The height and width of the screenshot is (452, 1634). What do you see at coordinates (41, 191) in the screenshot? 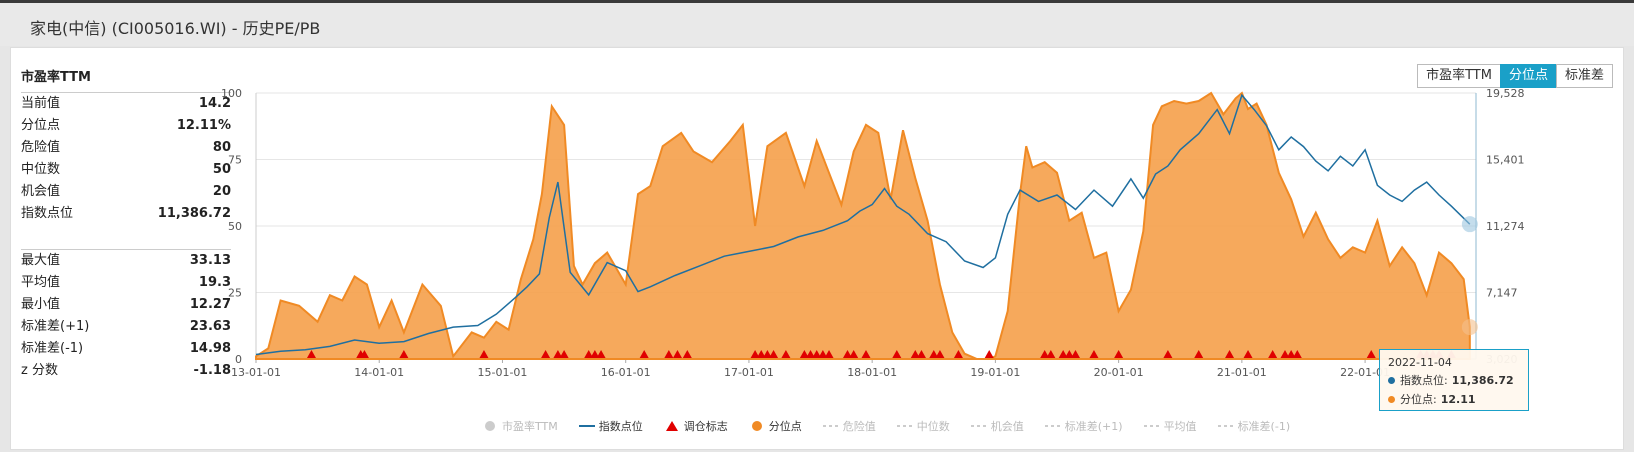
I see `stat-label: 机会值` at bounding box center [41, 191].